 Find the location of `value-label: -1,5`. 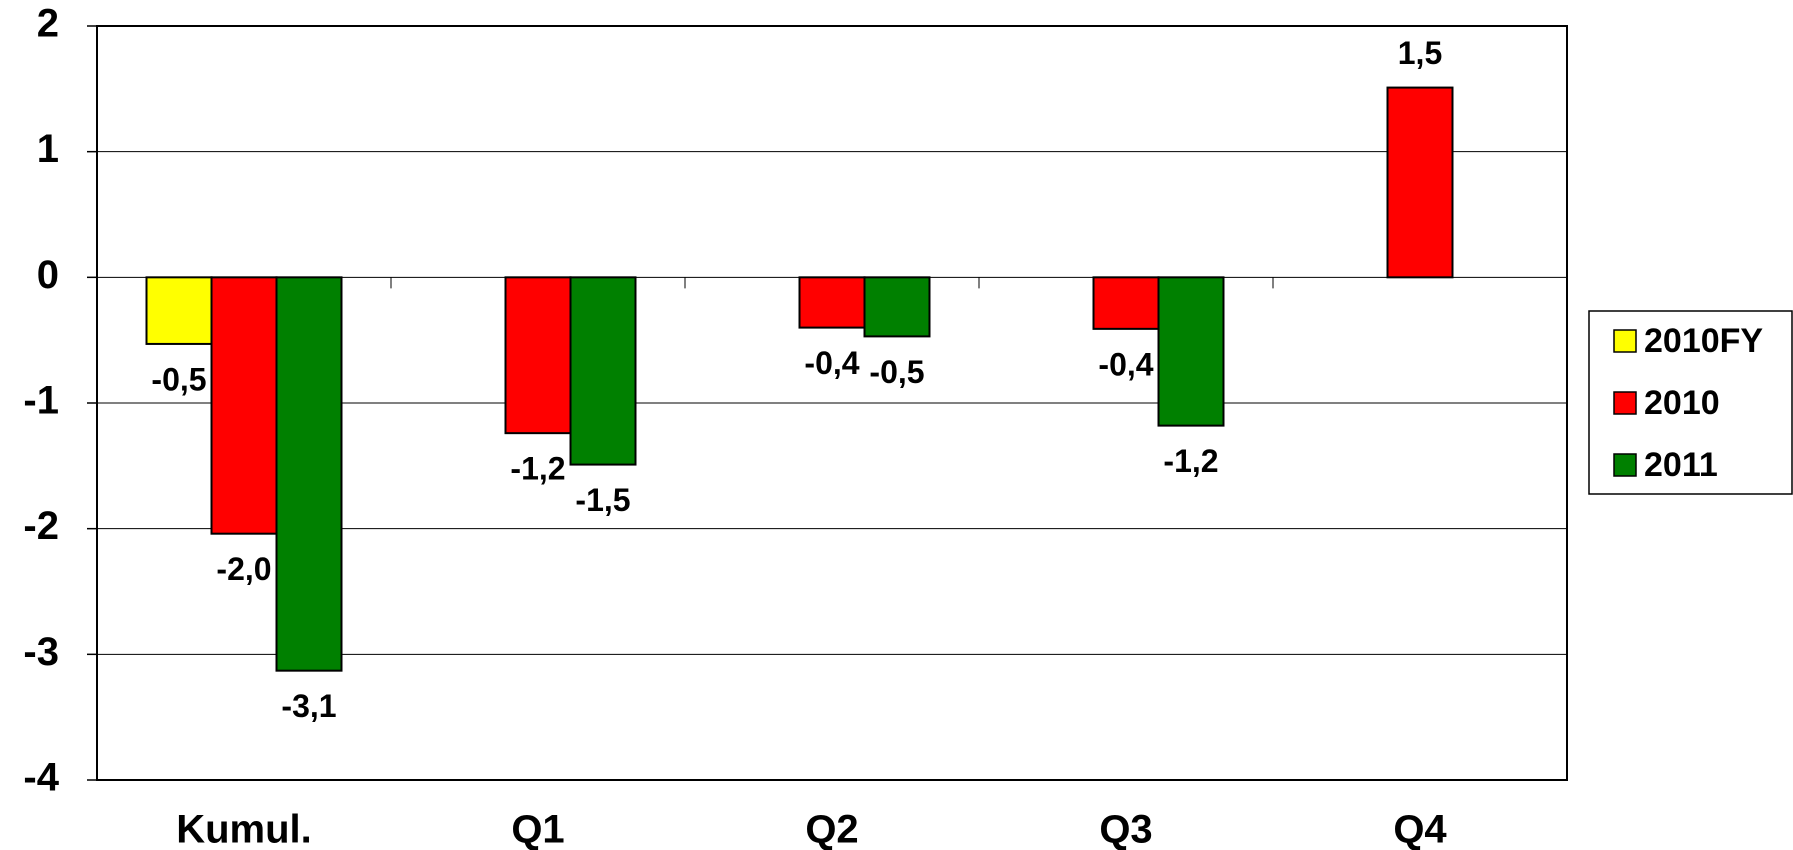

value-label: -1,5 is located at coordinates (602, 500).